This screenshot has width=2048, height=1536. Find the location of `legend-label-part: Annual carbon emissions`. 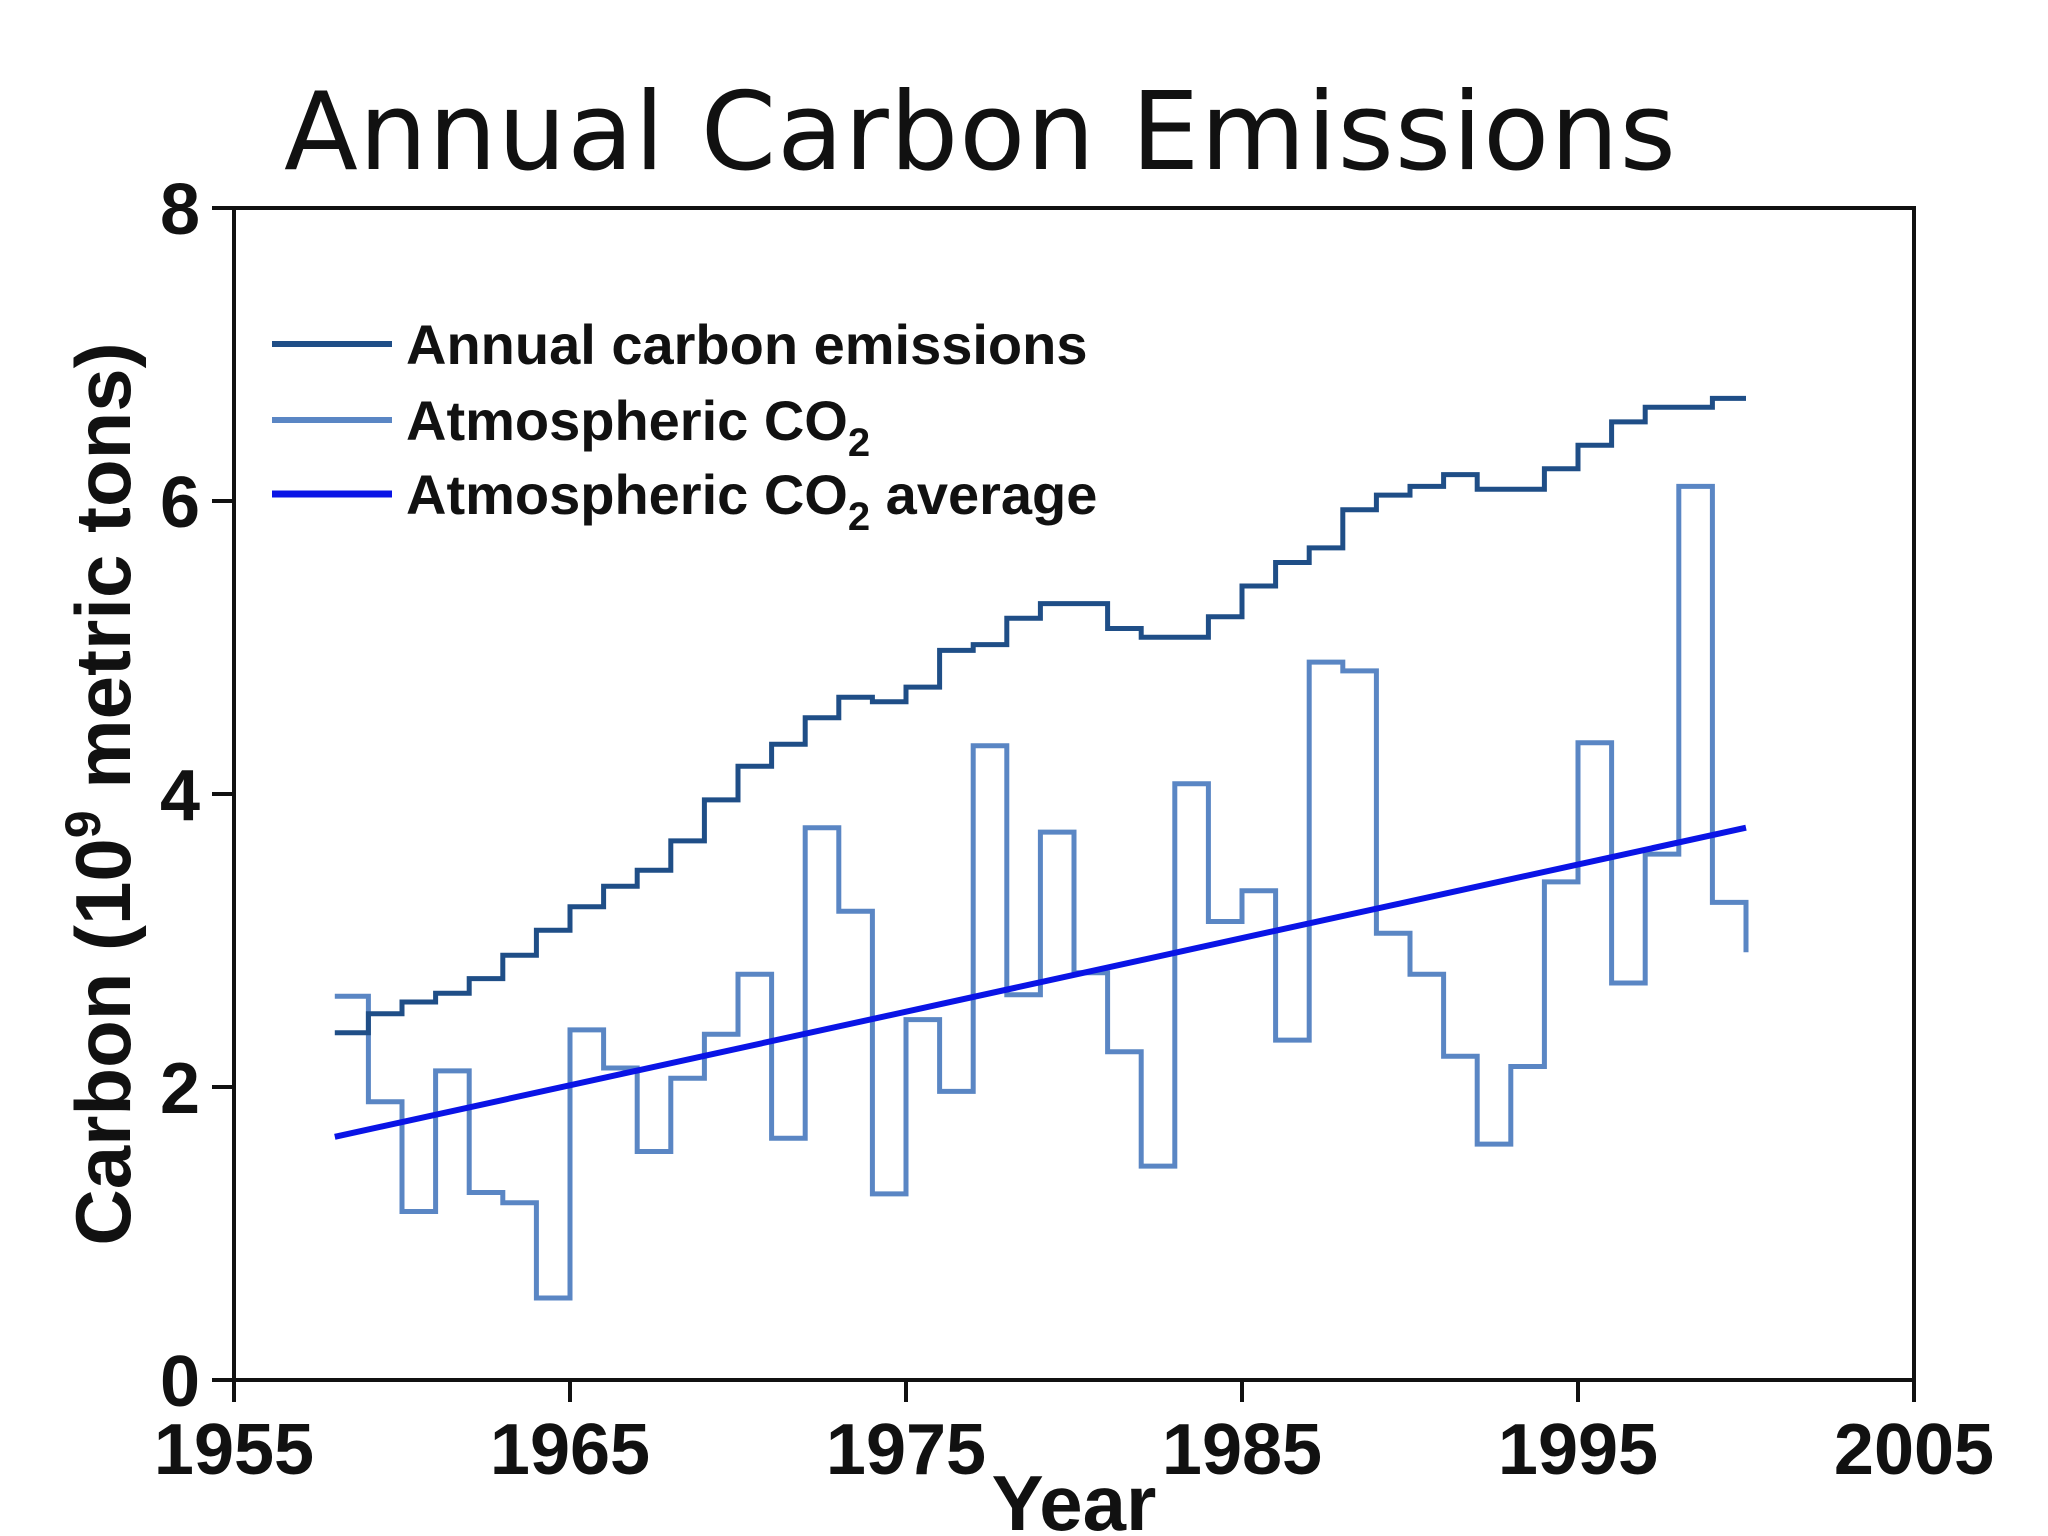

legend-label-part: Annual carbon emissions is located at coordinates (747, 344).